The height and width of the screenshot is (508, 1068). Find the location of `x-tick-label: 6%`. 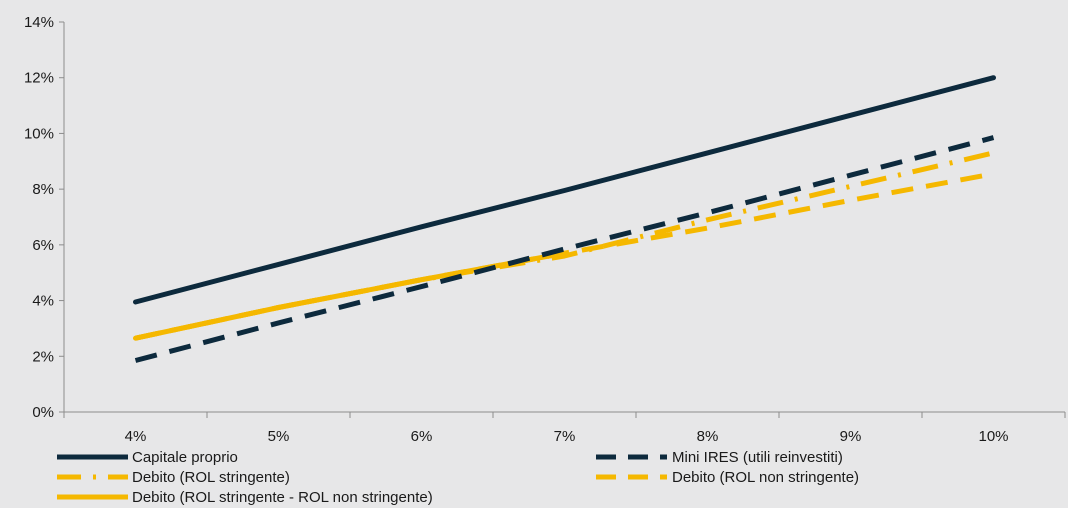

x-tick-label: 6% is located at coordinates (422, 436).